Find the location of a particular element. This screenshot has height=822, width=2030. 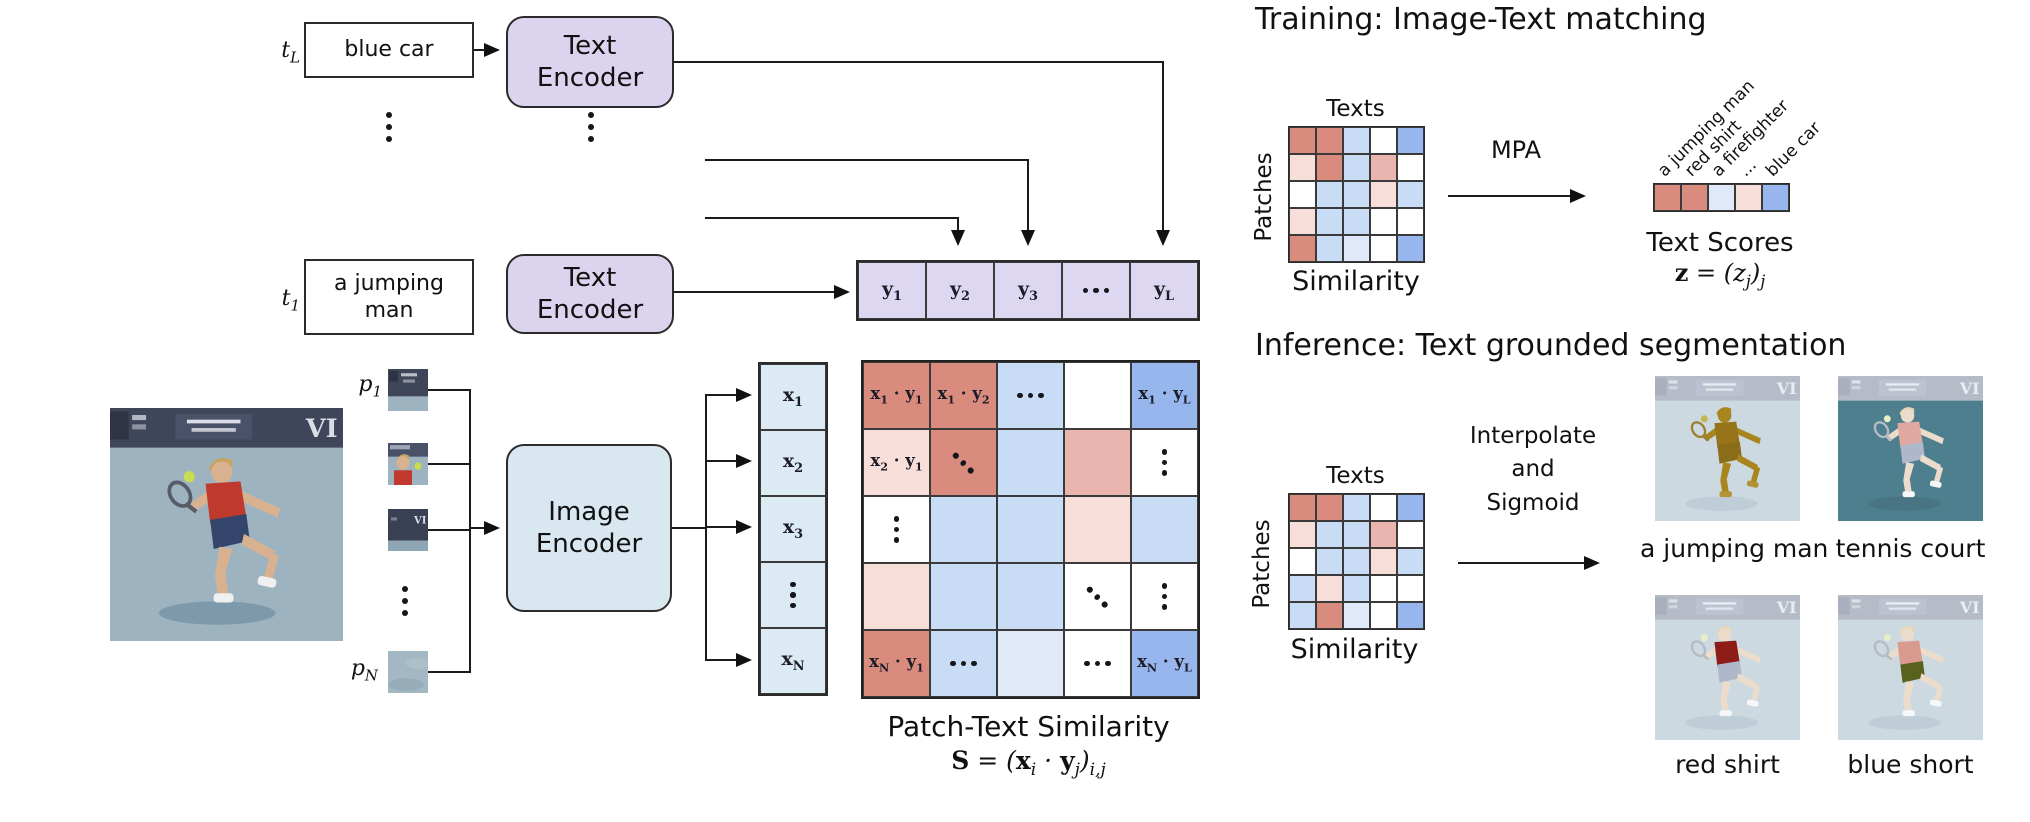

cell-math-label: x3 is located at coordinates (793, 529).